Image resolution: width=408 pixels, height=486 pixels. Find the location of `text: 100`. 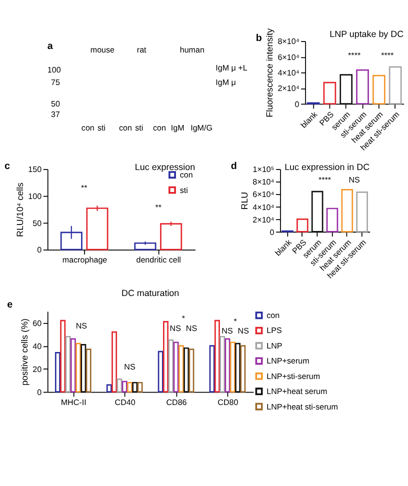

text: 100 is located at coordinates (54, 69).